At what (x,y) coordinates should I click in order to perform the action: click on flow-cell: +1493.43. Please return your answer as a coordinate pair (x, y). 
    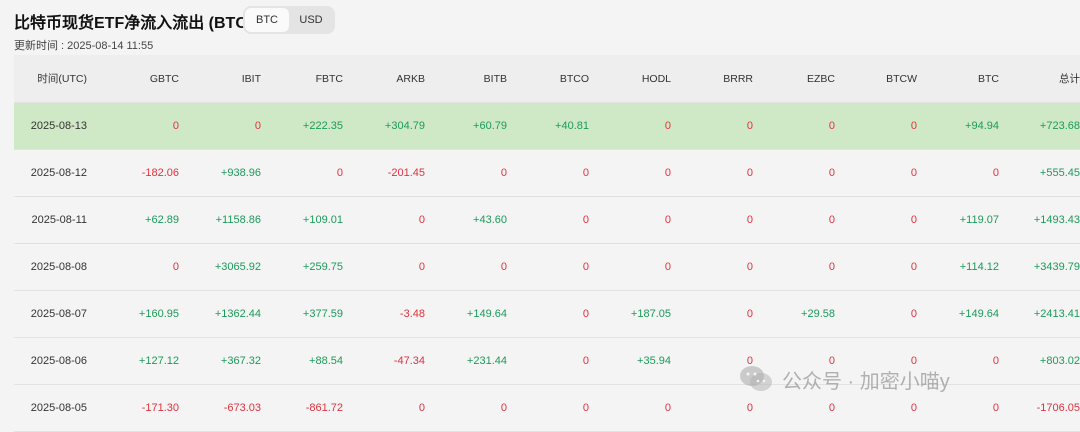
    Looking at the image, I should click on (1056, 220).